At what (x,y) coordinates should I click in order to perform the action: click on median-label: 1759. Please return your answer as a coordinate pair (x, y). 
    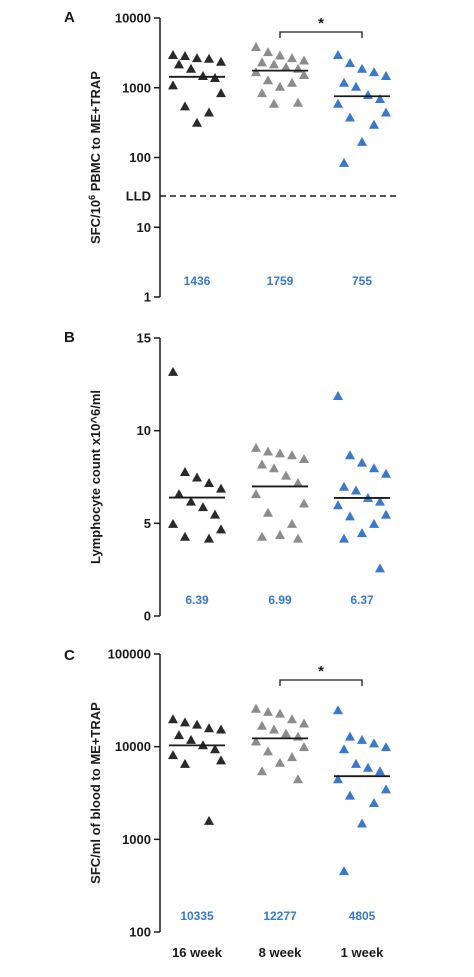
    Looking at the image, I should click on (280, 281).